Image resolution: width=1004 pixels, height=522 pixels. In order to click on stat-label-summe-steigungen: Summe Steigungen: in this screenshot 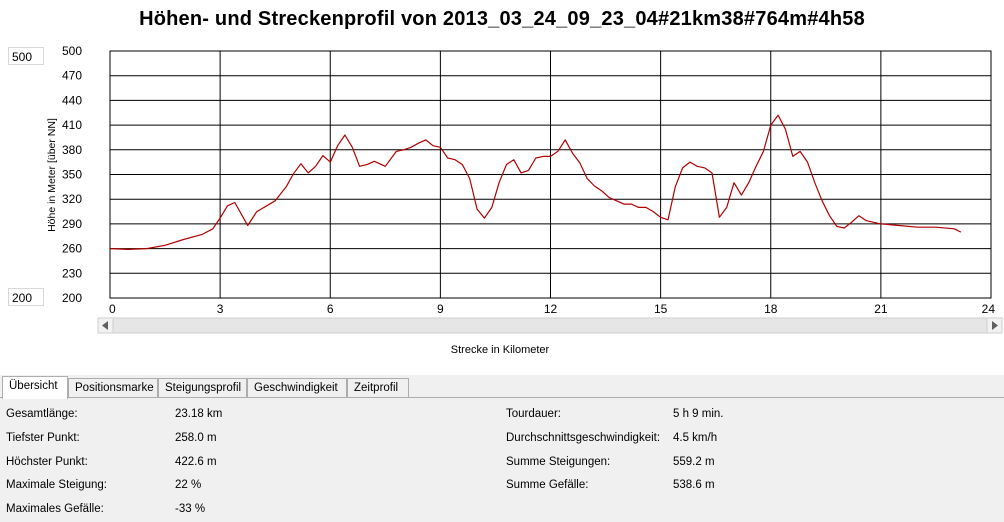, I will do `click(558, 462)`.